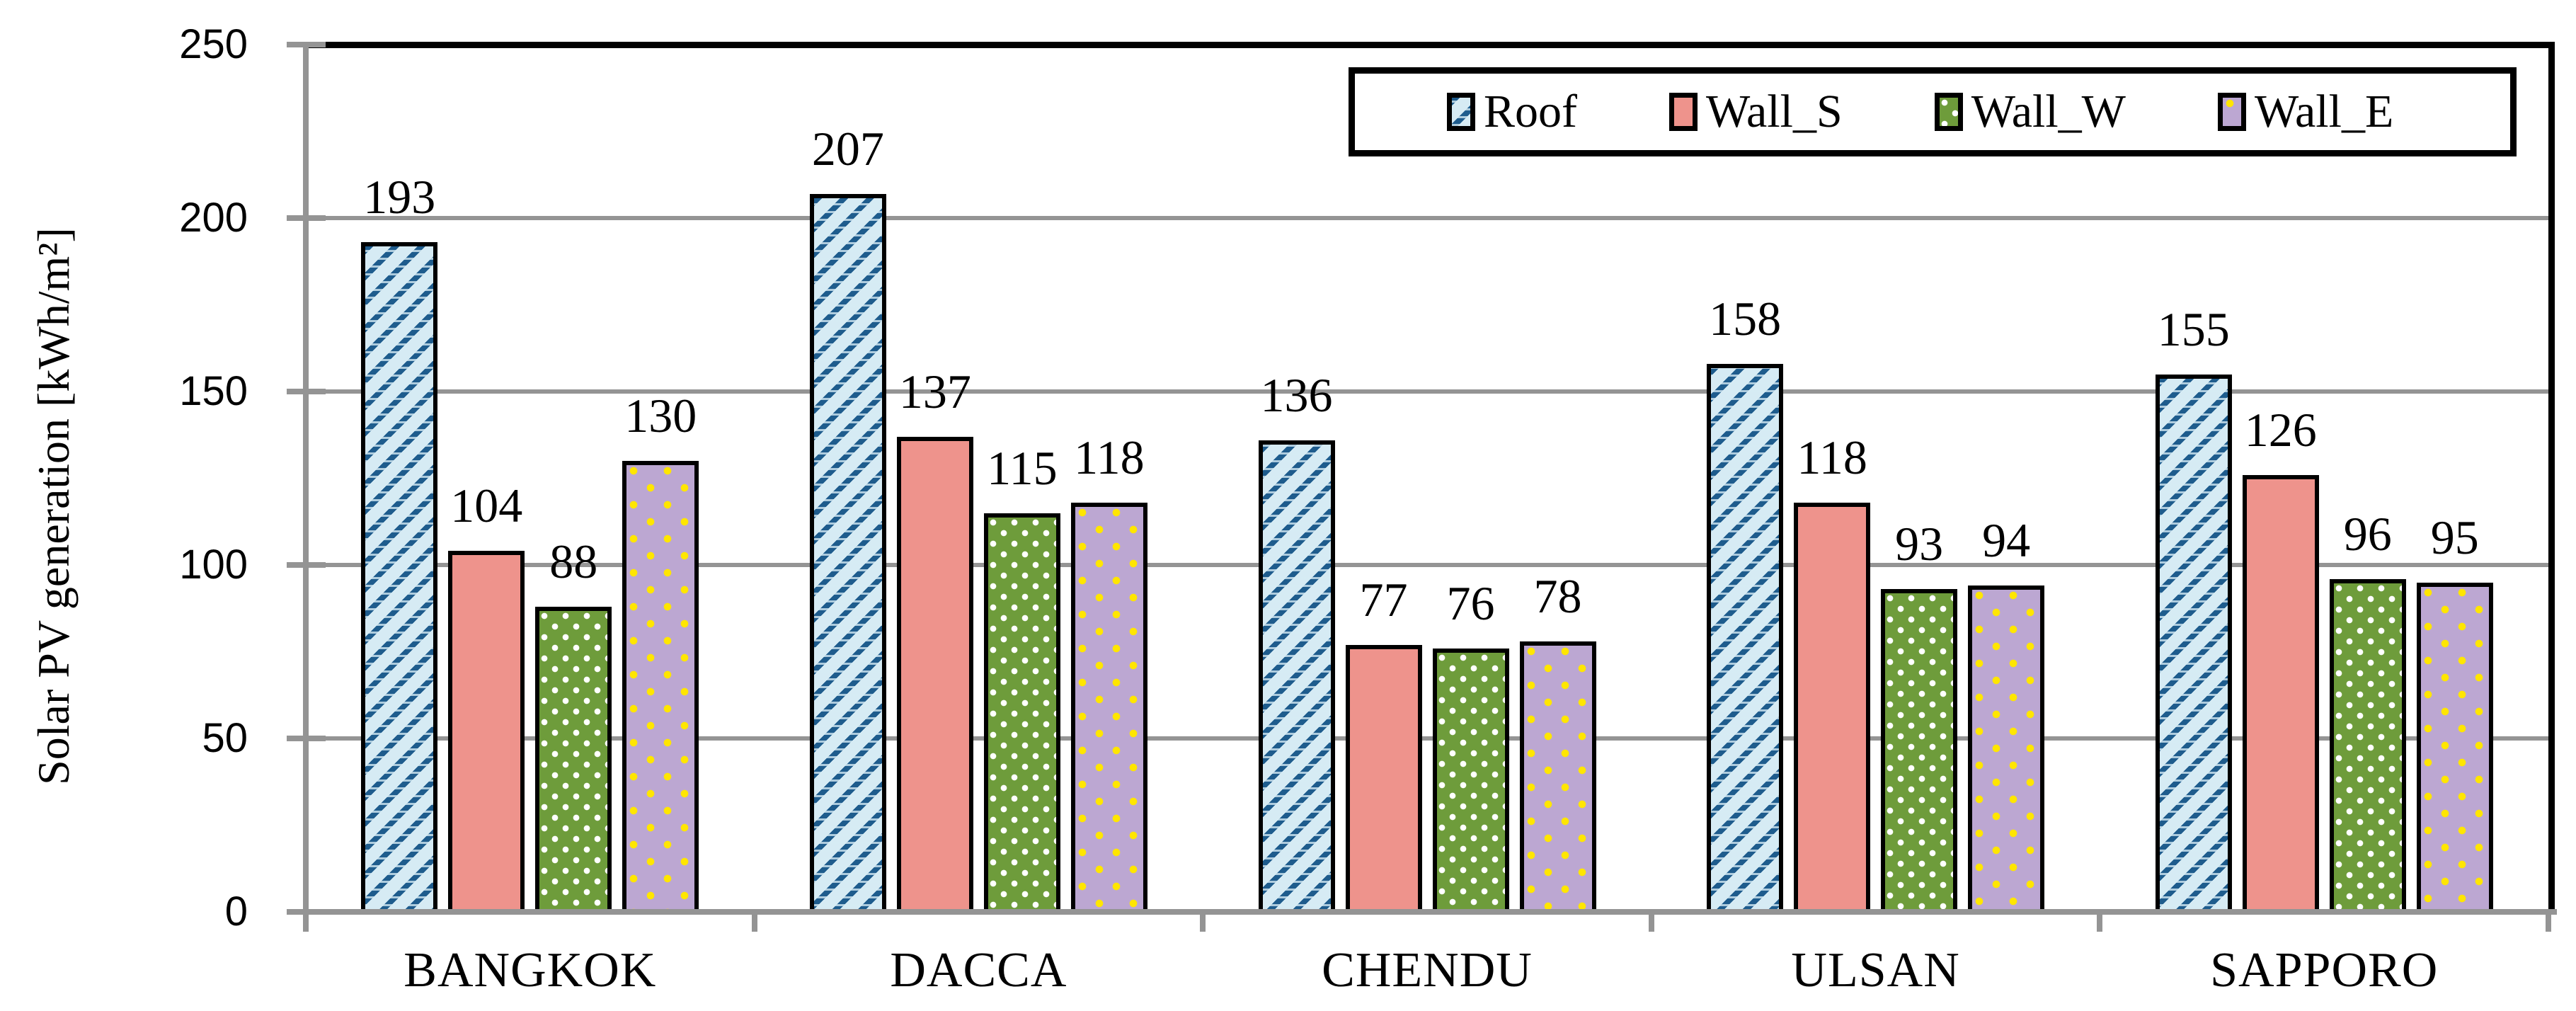  I want to click on bar-wall_e-chendu, so click(1557, 777).